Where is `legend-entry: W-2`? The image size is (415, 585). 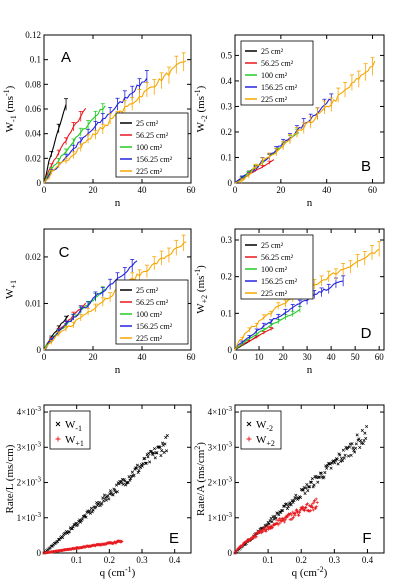
legend-entry: W-2 is located at coordinates (264, 426).